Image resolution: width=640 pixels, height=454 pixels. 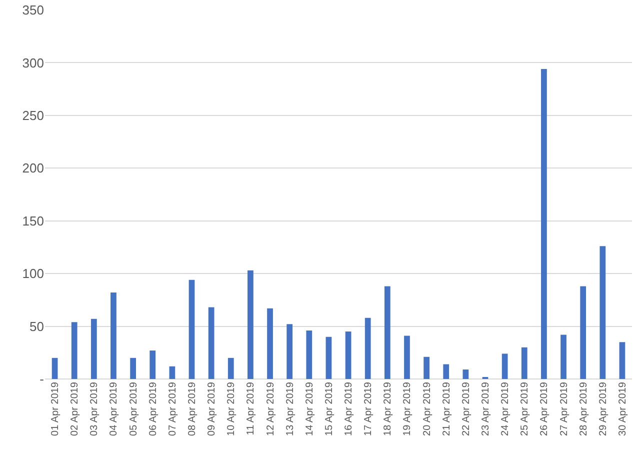 What do you see at coordinates (506, 409) in the screenshot?
I see `x-tick-label: 24 Apr 2019` at bounding box center [506, 409].